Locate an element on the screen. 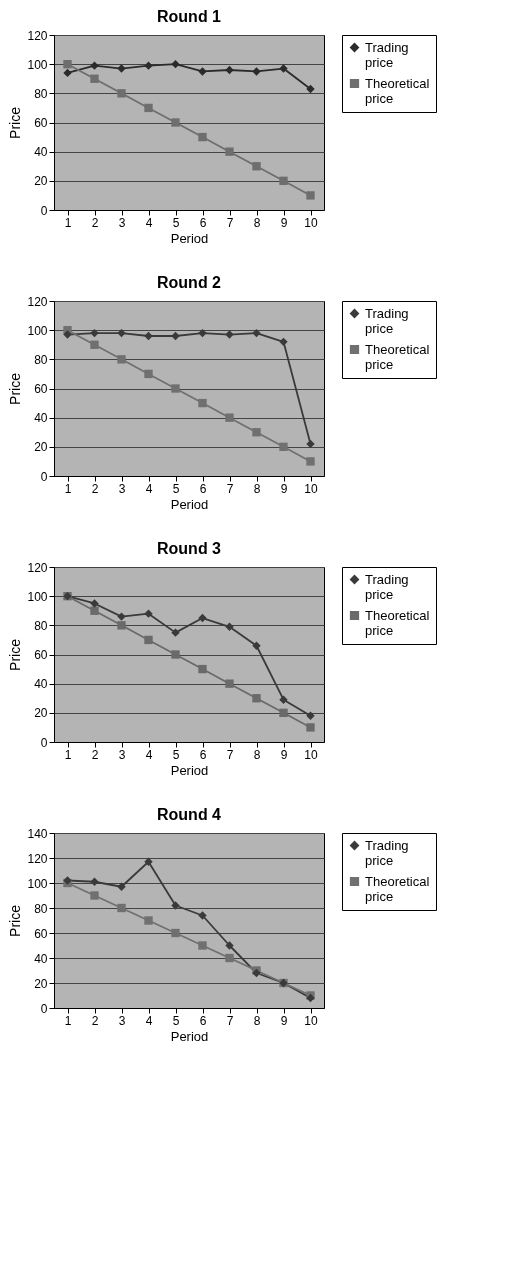  chart-title: Round 2 is located at coordinates (189, 282).